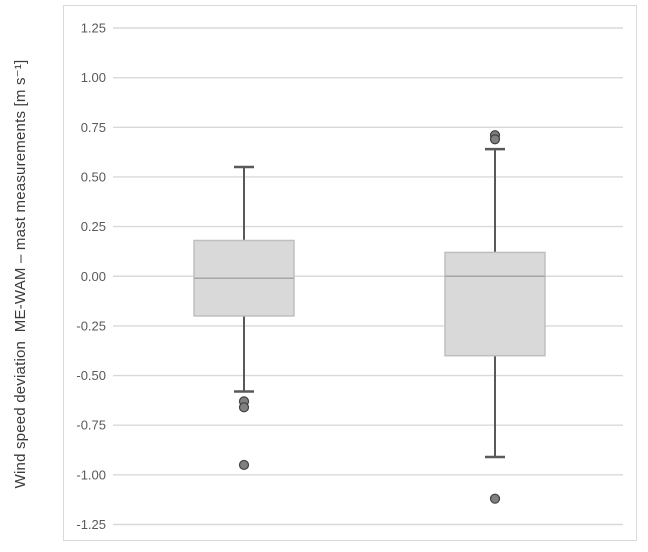  I want to click on y-tick-label: 1.00, so click(93, 77).